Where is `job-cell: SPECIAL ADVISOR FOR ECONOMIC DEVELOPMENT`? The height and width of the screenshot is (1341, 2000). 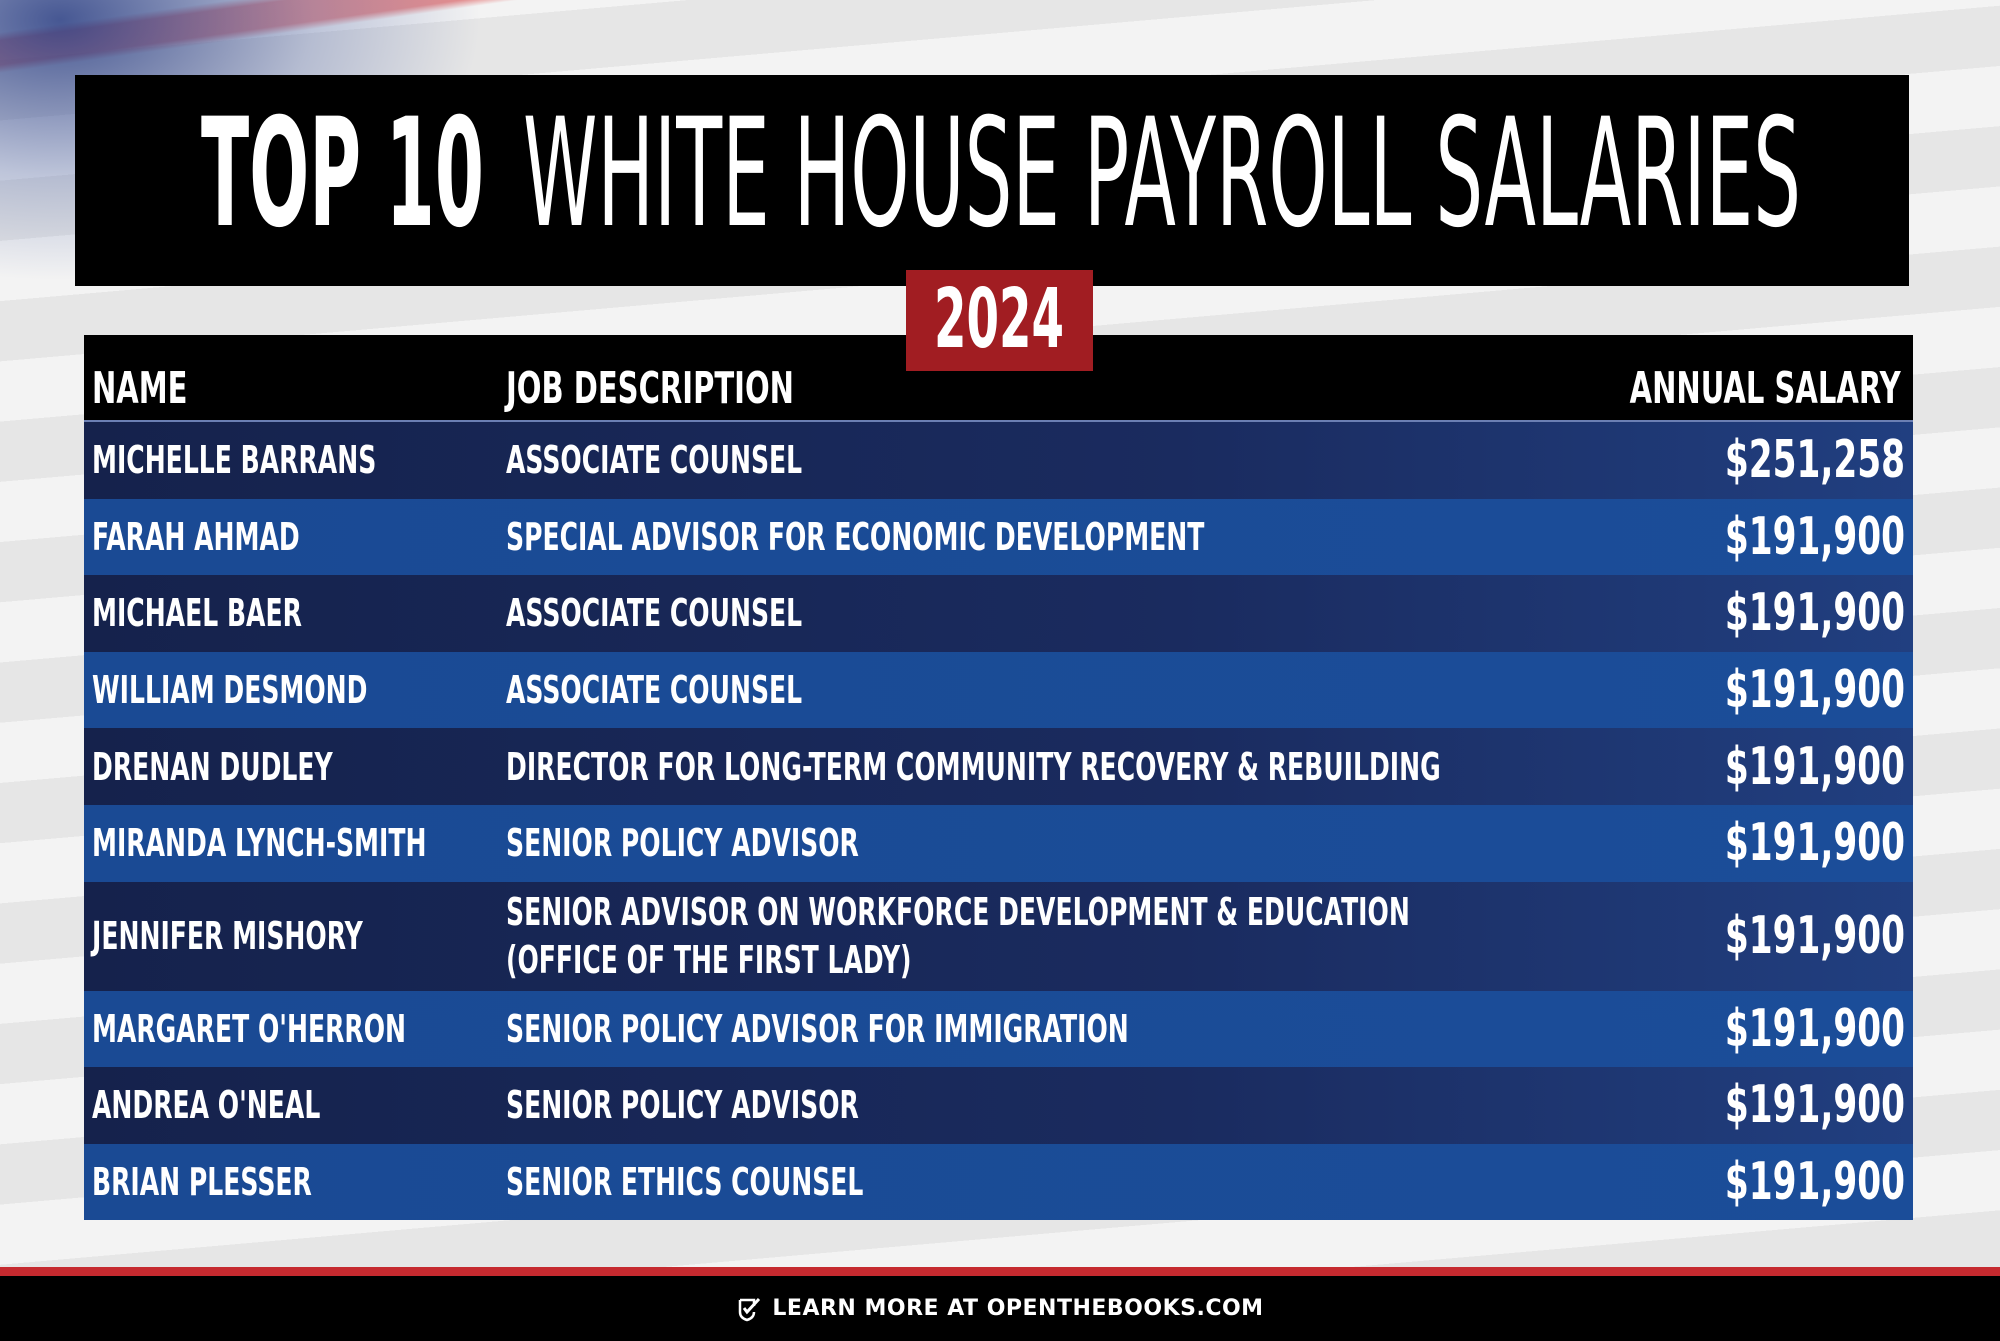
job-cell: SPECIAL ADVISOR FOR ECONOMIC DEVELOPMENT is located at coordinates (855, 536).